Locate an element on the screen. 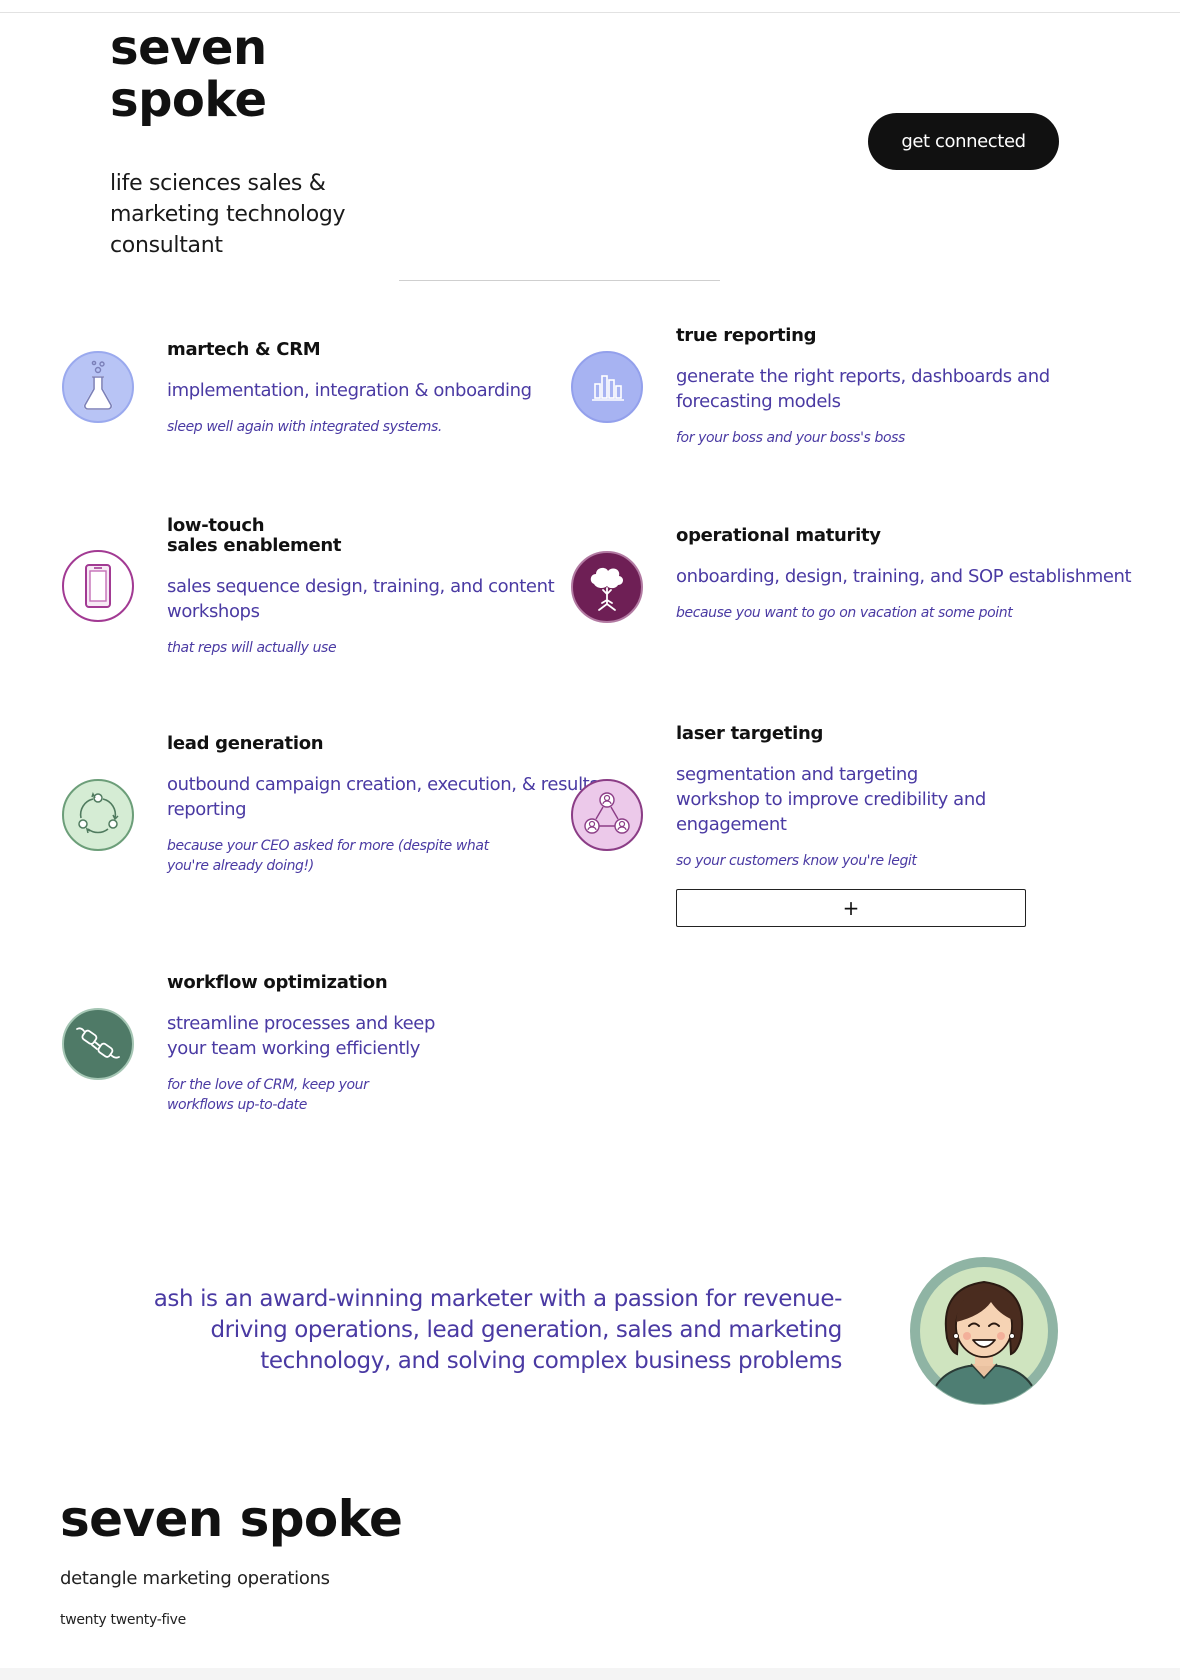  footer-tagline: detangle marketing operations is located at coordinates (195, 1578).